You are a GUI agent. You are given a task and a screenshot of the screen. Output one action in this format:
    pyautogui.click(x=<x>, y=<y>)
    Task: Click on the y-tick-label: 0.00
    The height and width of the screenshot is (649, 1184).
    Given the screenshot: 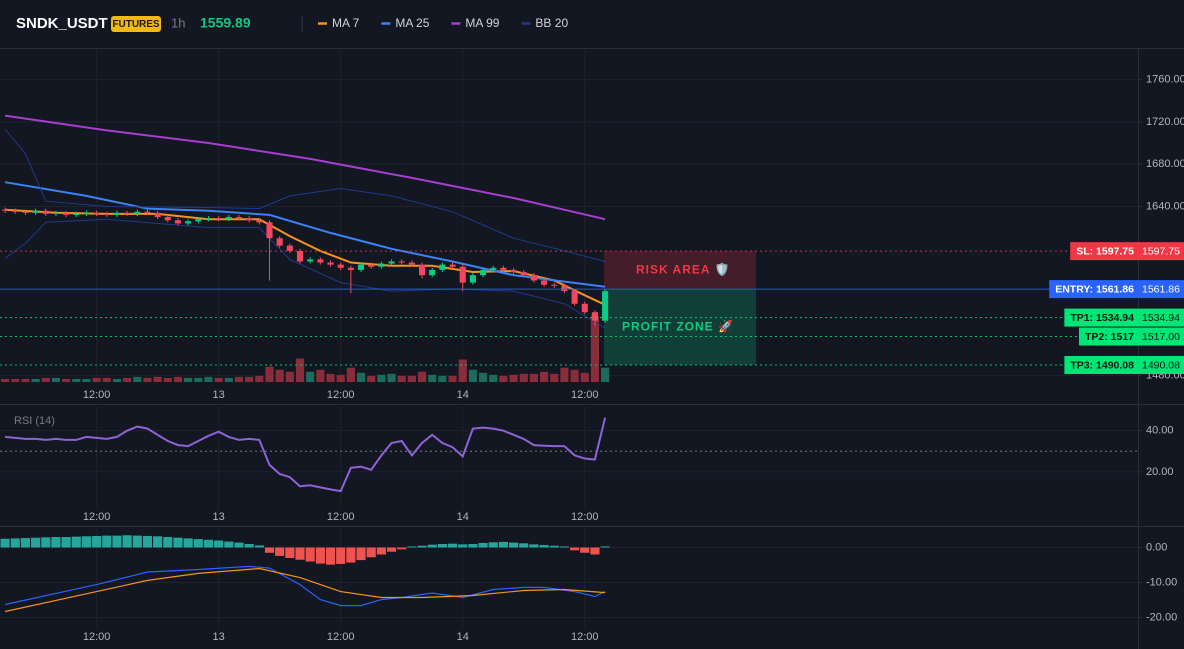 What is the action you would take?
    pyautogui.click(x=1156, y=547)
    